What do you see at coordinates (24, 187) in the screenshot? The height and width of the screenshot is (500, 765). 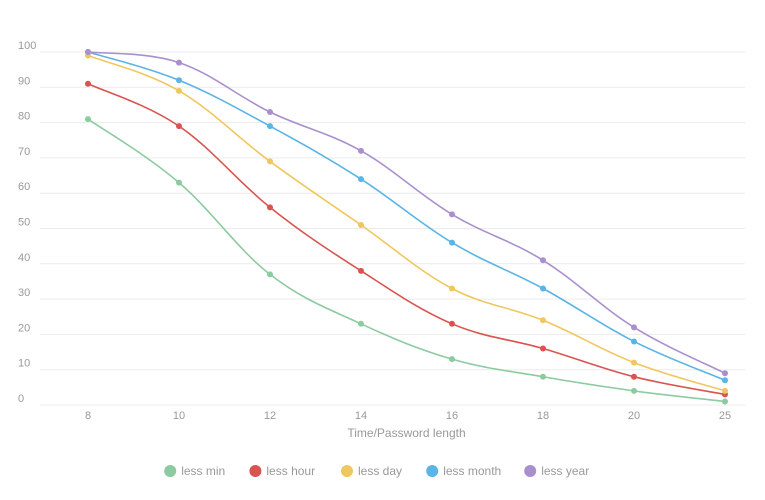 I see `y-tick-label: 60` at bounding box center [24, 187].